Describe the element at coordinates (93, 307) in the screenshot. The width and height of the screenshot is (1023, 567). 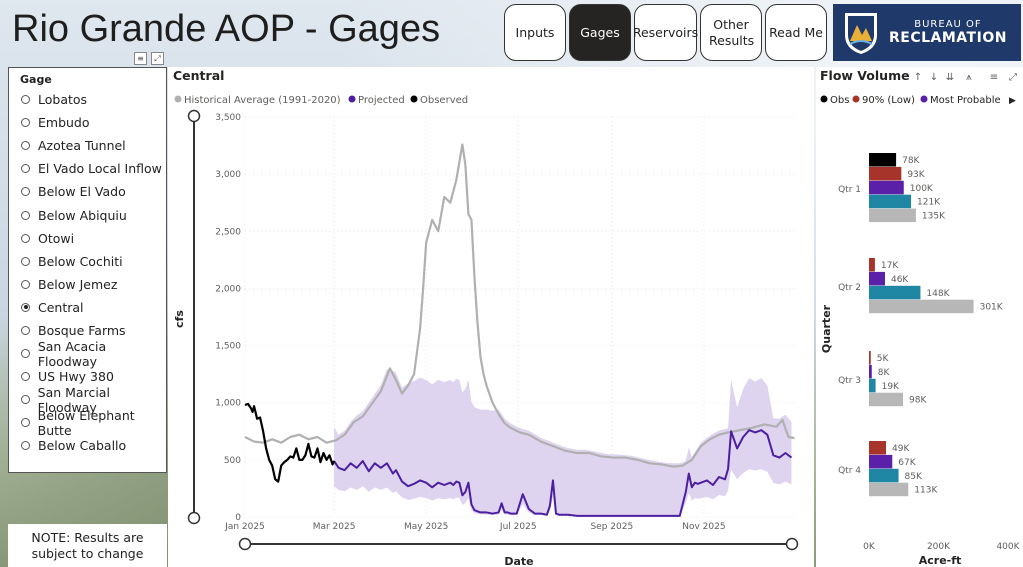
I see `gage-option-central: Central` at that location.